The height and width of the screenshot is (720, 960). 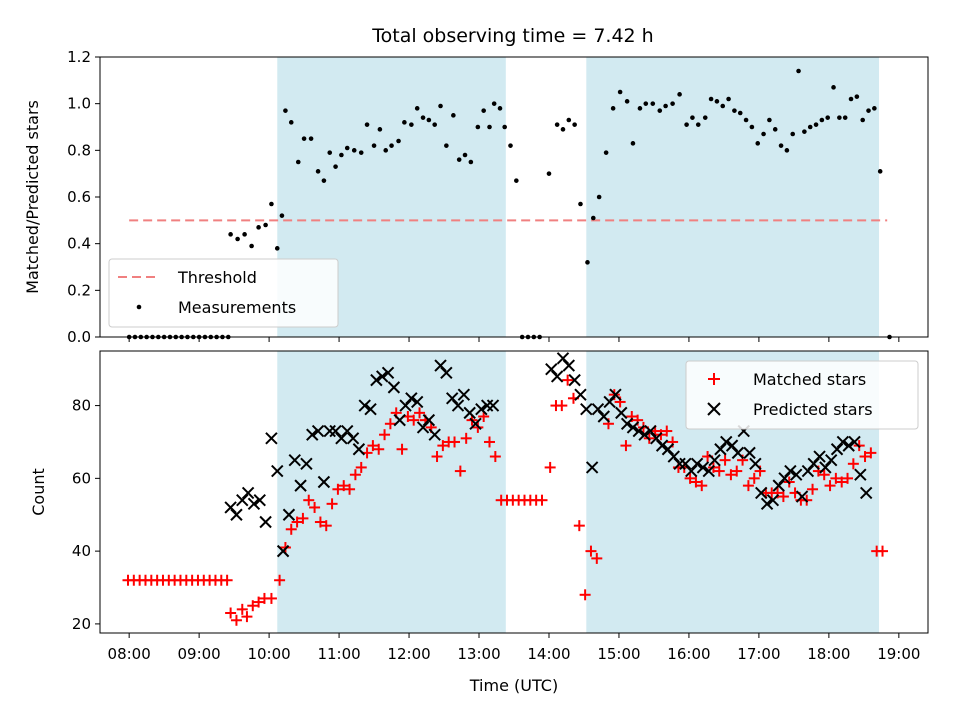 I want to click on top-legend-box, so click(x=223, y=293).